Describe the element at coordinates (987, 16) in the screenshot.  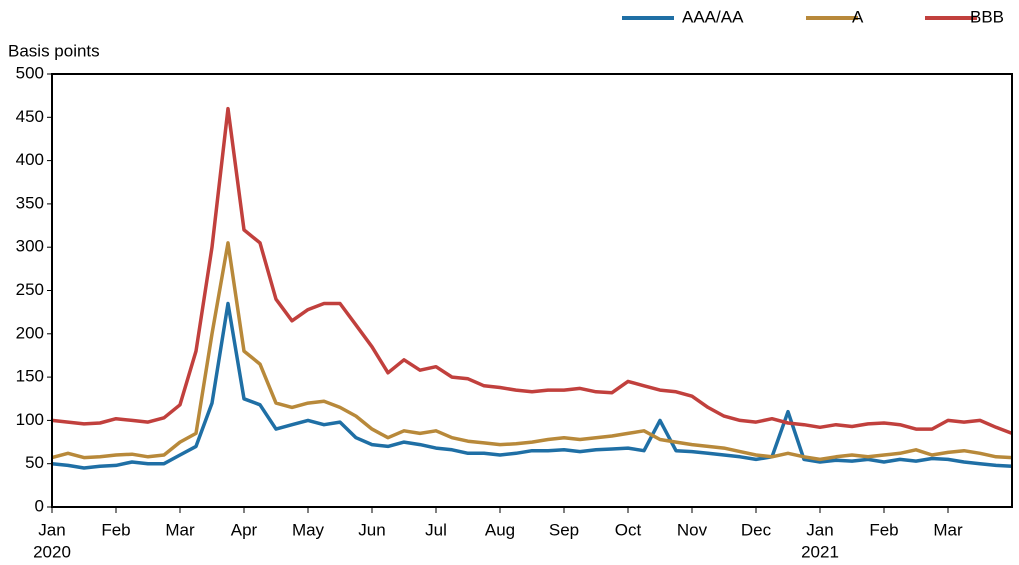
I see `legend-label: BBB` at that location.